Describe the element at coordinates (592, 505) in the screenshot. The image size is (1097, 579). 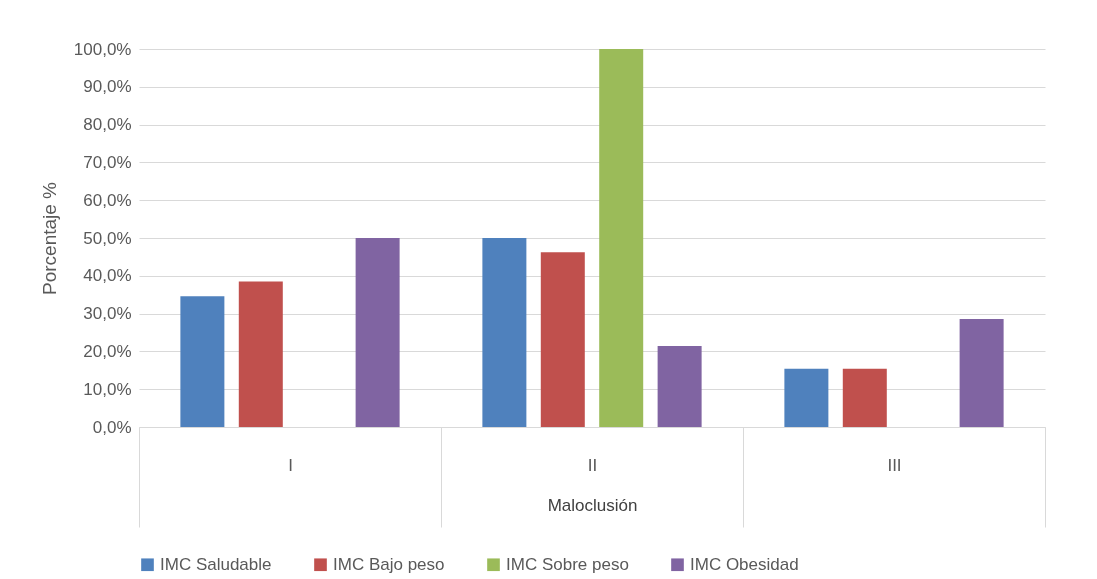
I see `x-axis-title: Maloclusión` at that location.